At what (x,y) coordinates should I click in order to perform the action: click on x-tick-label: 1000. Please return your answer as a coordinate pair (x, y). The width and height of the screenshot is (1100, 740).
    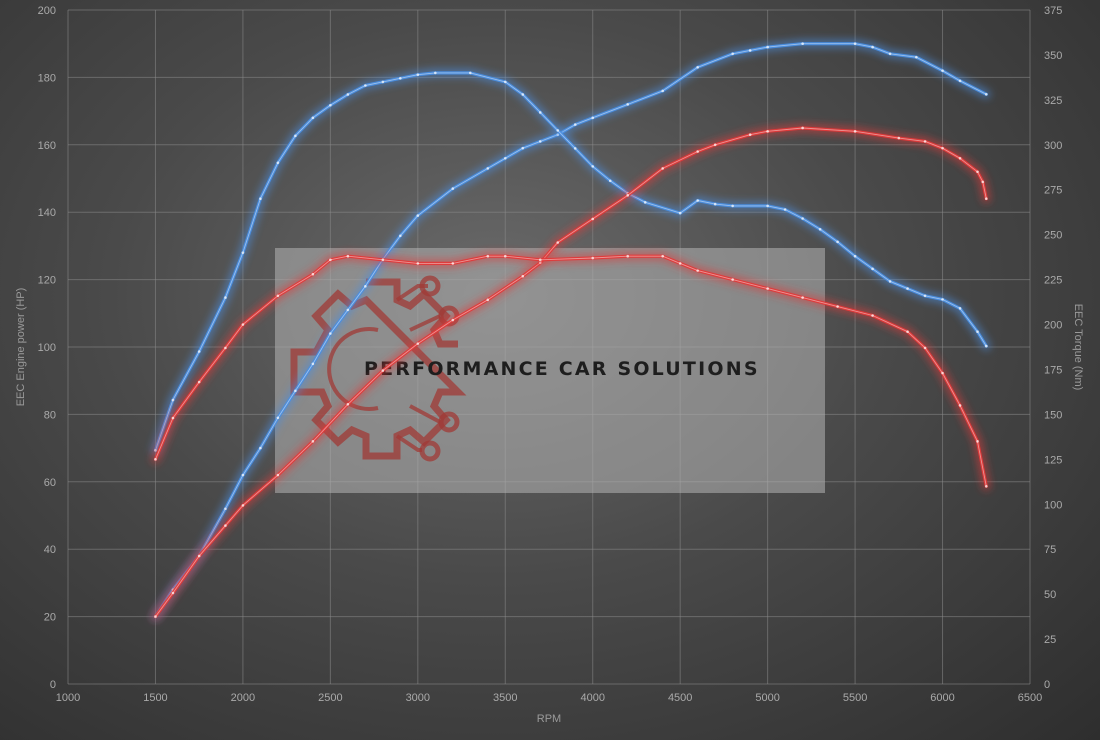
    Looking at the image, I should click on (68, 698).